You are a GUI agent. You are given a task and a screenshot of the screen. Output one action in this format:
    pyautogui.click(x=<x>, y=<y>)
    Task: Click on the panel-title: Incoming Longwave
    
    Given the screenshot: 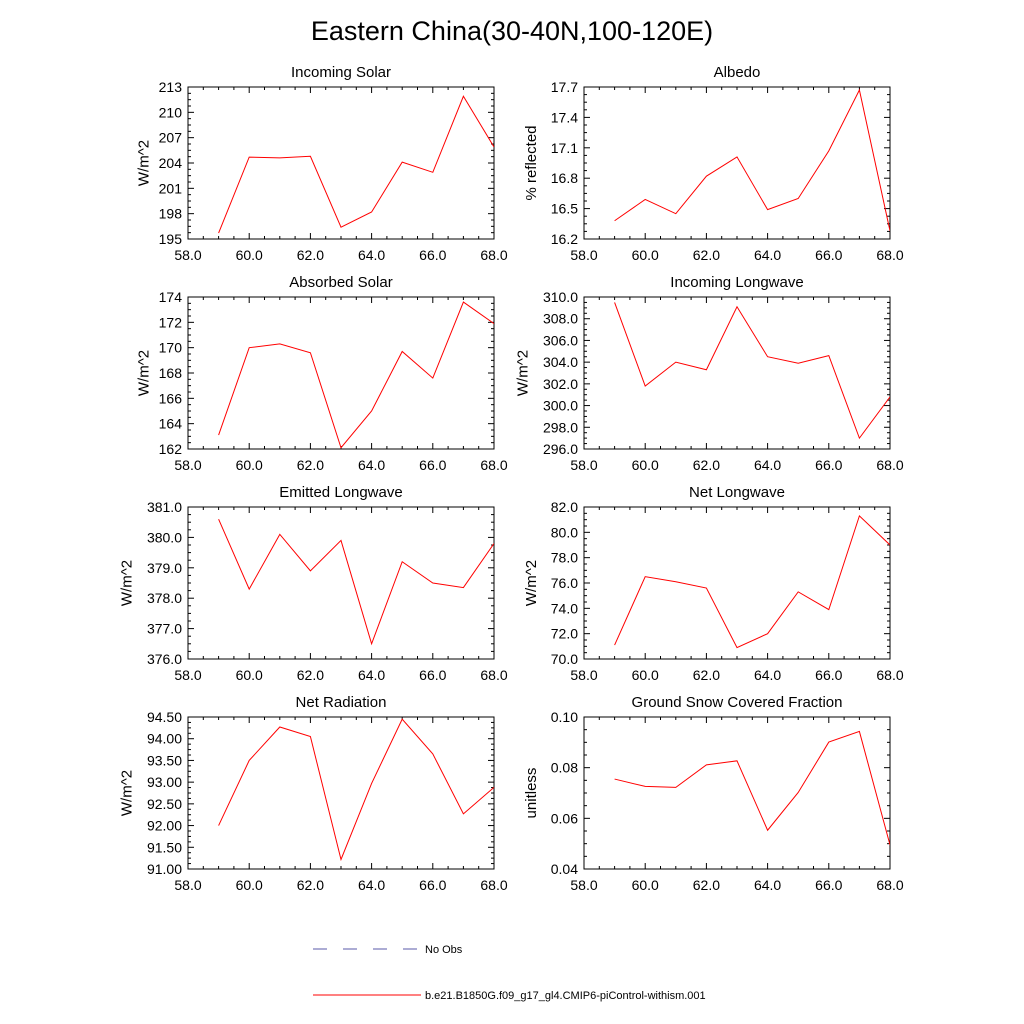 What is the action you would take?
    pyautogui.click(x=736, y=282)
    